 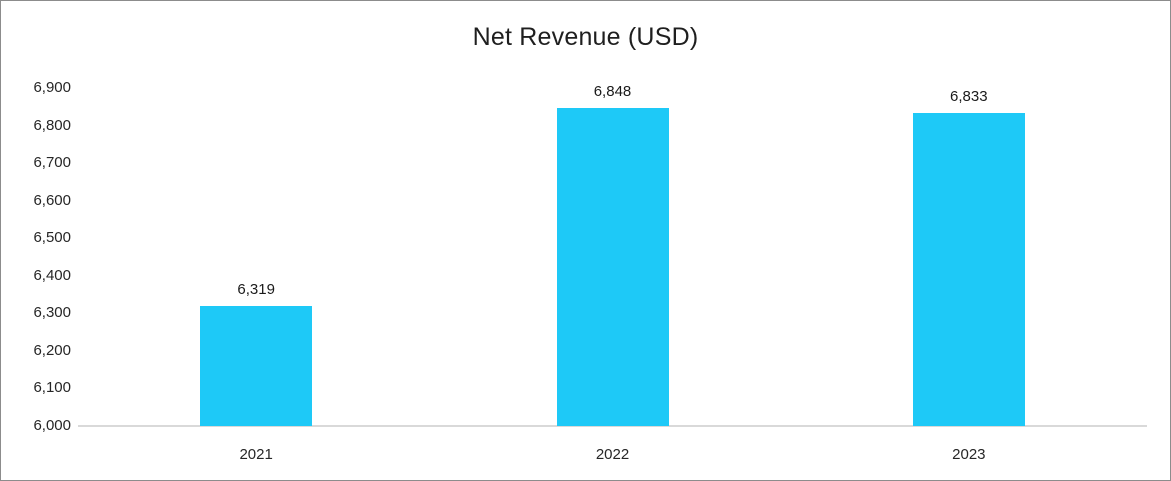 What do you see at coordinates (52, 425) in the screenshot?
I see `y-tick-label: 6,000` at bounding box center [52, 425].